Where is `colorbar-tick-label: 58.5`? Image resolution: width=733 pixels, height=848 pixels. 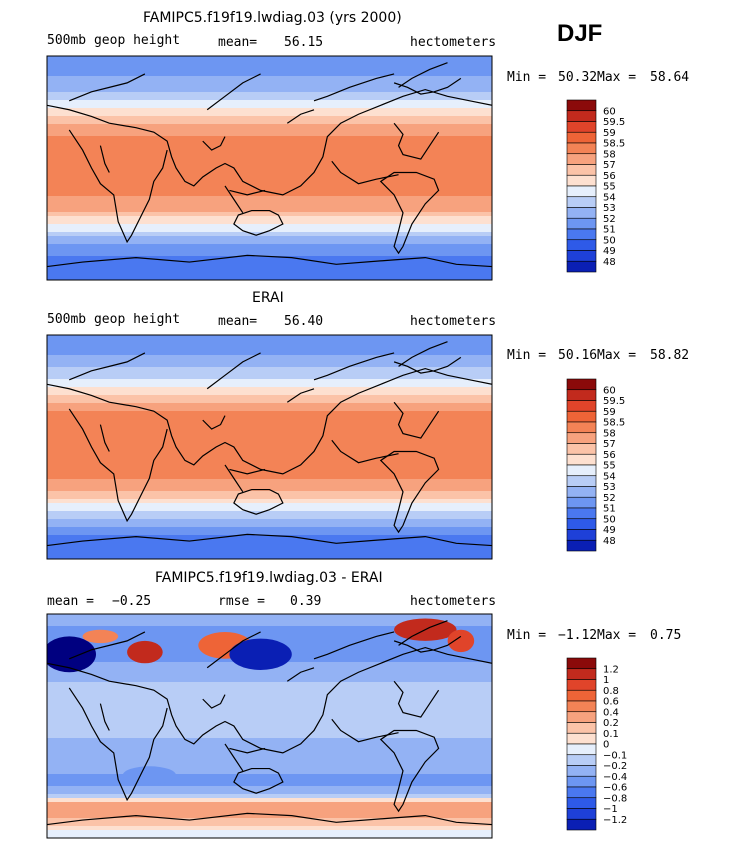
colorbar-tick-label: 58.5 is located at coordinates (614, 423).